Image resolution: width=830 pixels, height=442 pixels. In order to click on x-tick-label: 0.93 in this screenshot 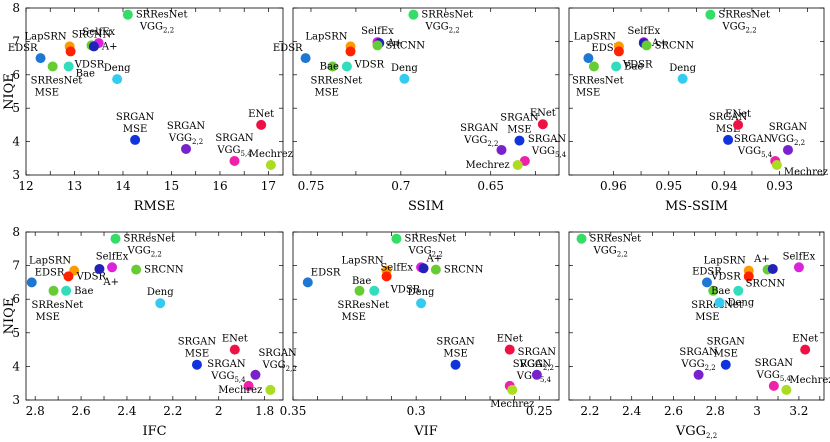, I will do `click(779, 186)`.